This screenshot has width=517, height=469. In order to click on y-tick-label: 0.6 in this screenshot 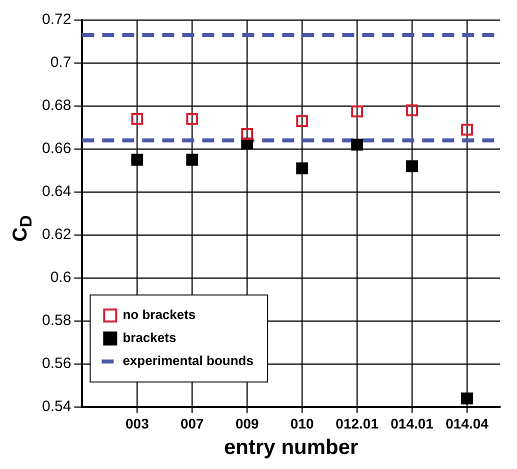, I will do `click(61, 277)`.